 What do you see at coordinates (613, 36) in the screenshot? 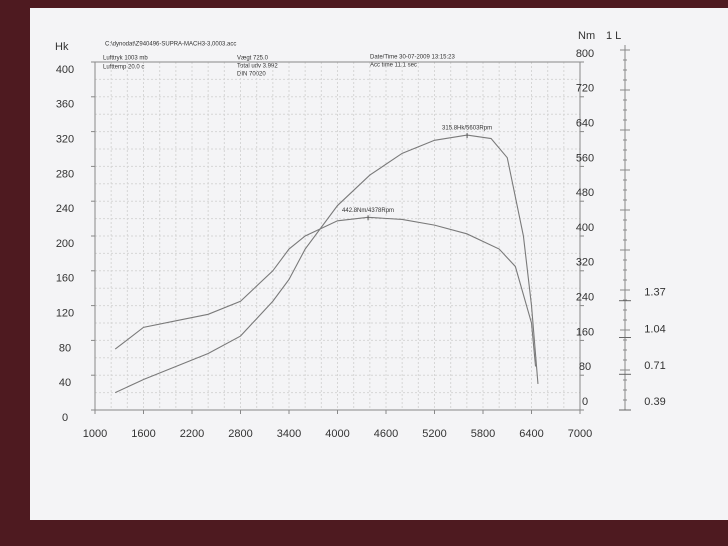
I see `y3-axis-label: 1 L` at bounding box center [613, 36].